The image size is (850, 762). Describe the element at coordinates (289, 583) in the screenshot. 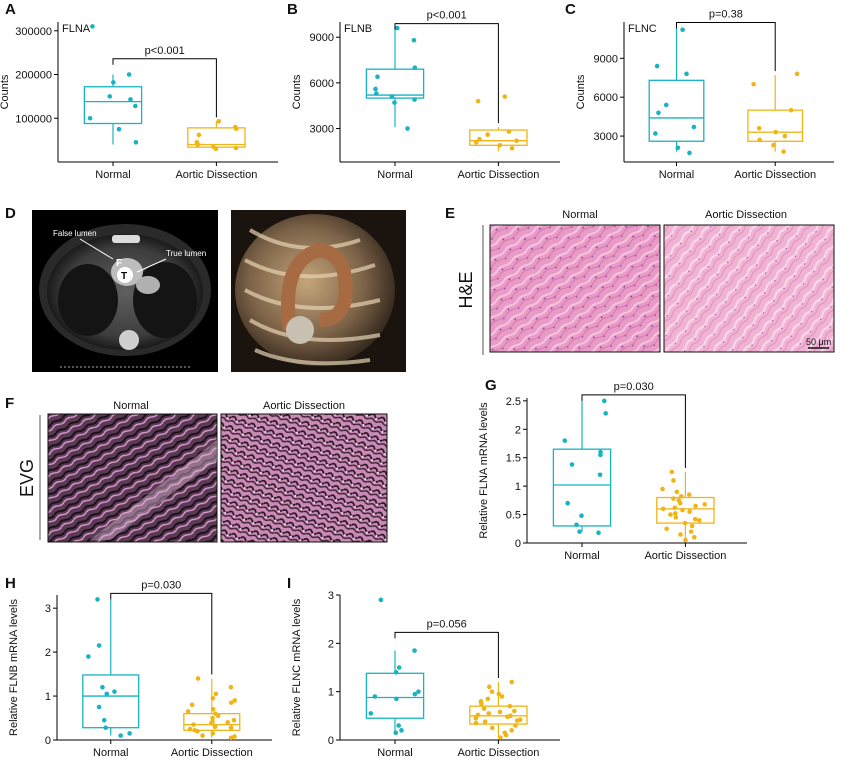

I see `panel-label: I` at that location.